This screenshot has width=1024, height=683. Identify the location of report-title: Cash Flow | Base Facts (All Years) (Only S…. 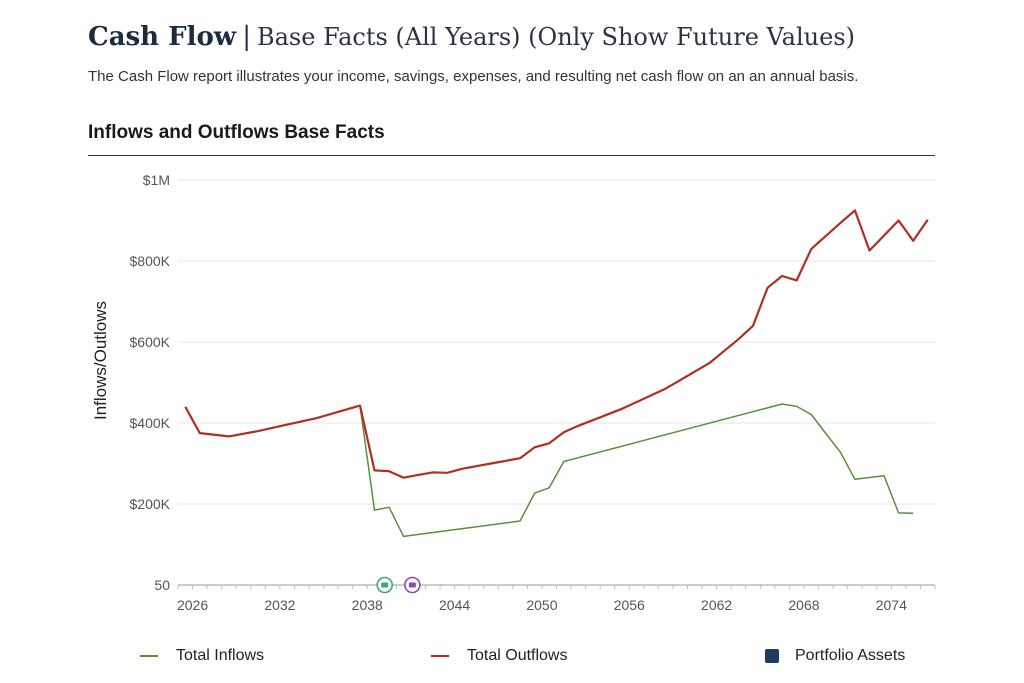
(471, 37).